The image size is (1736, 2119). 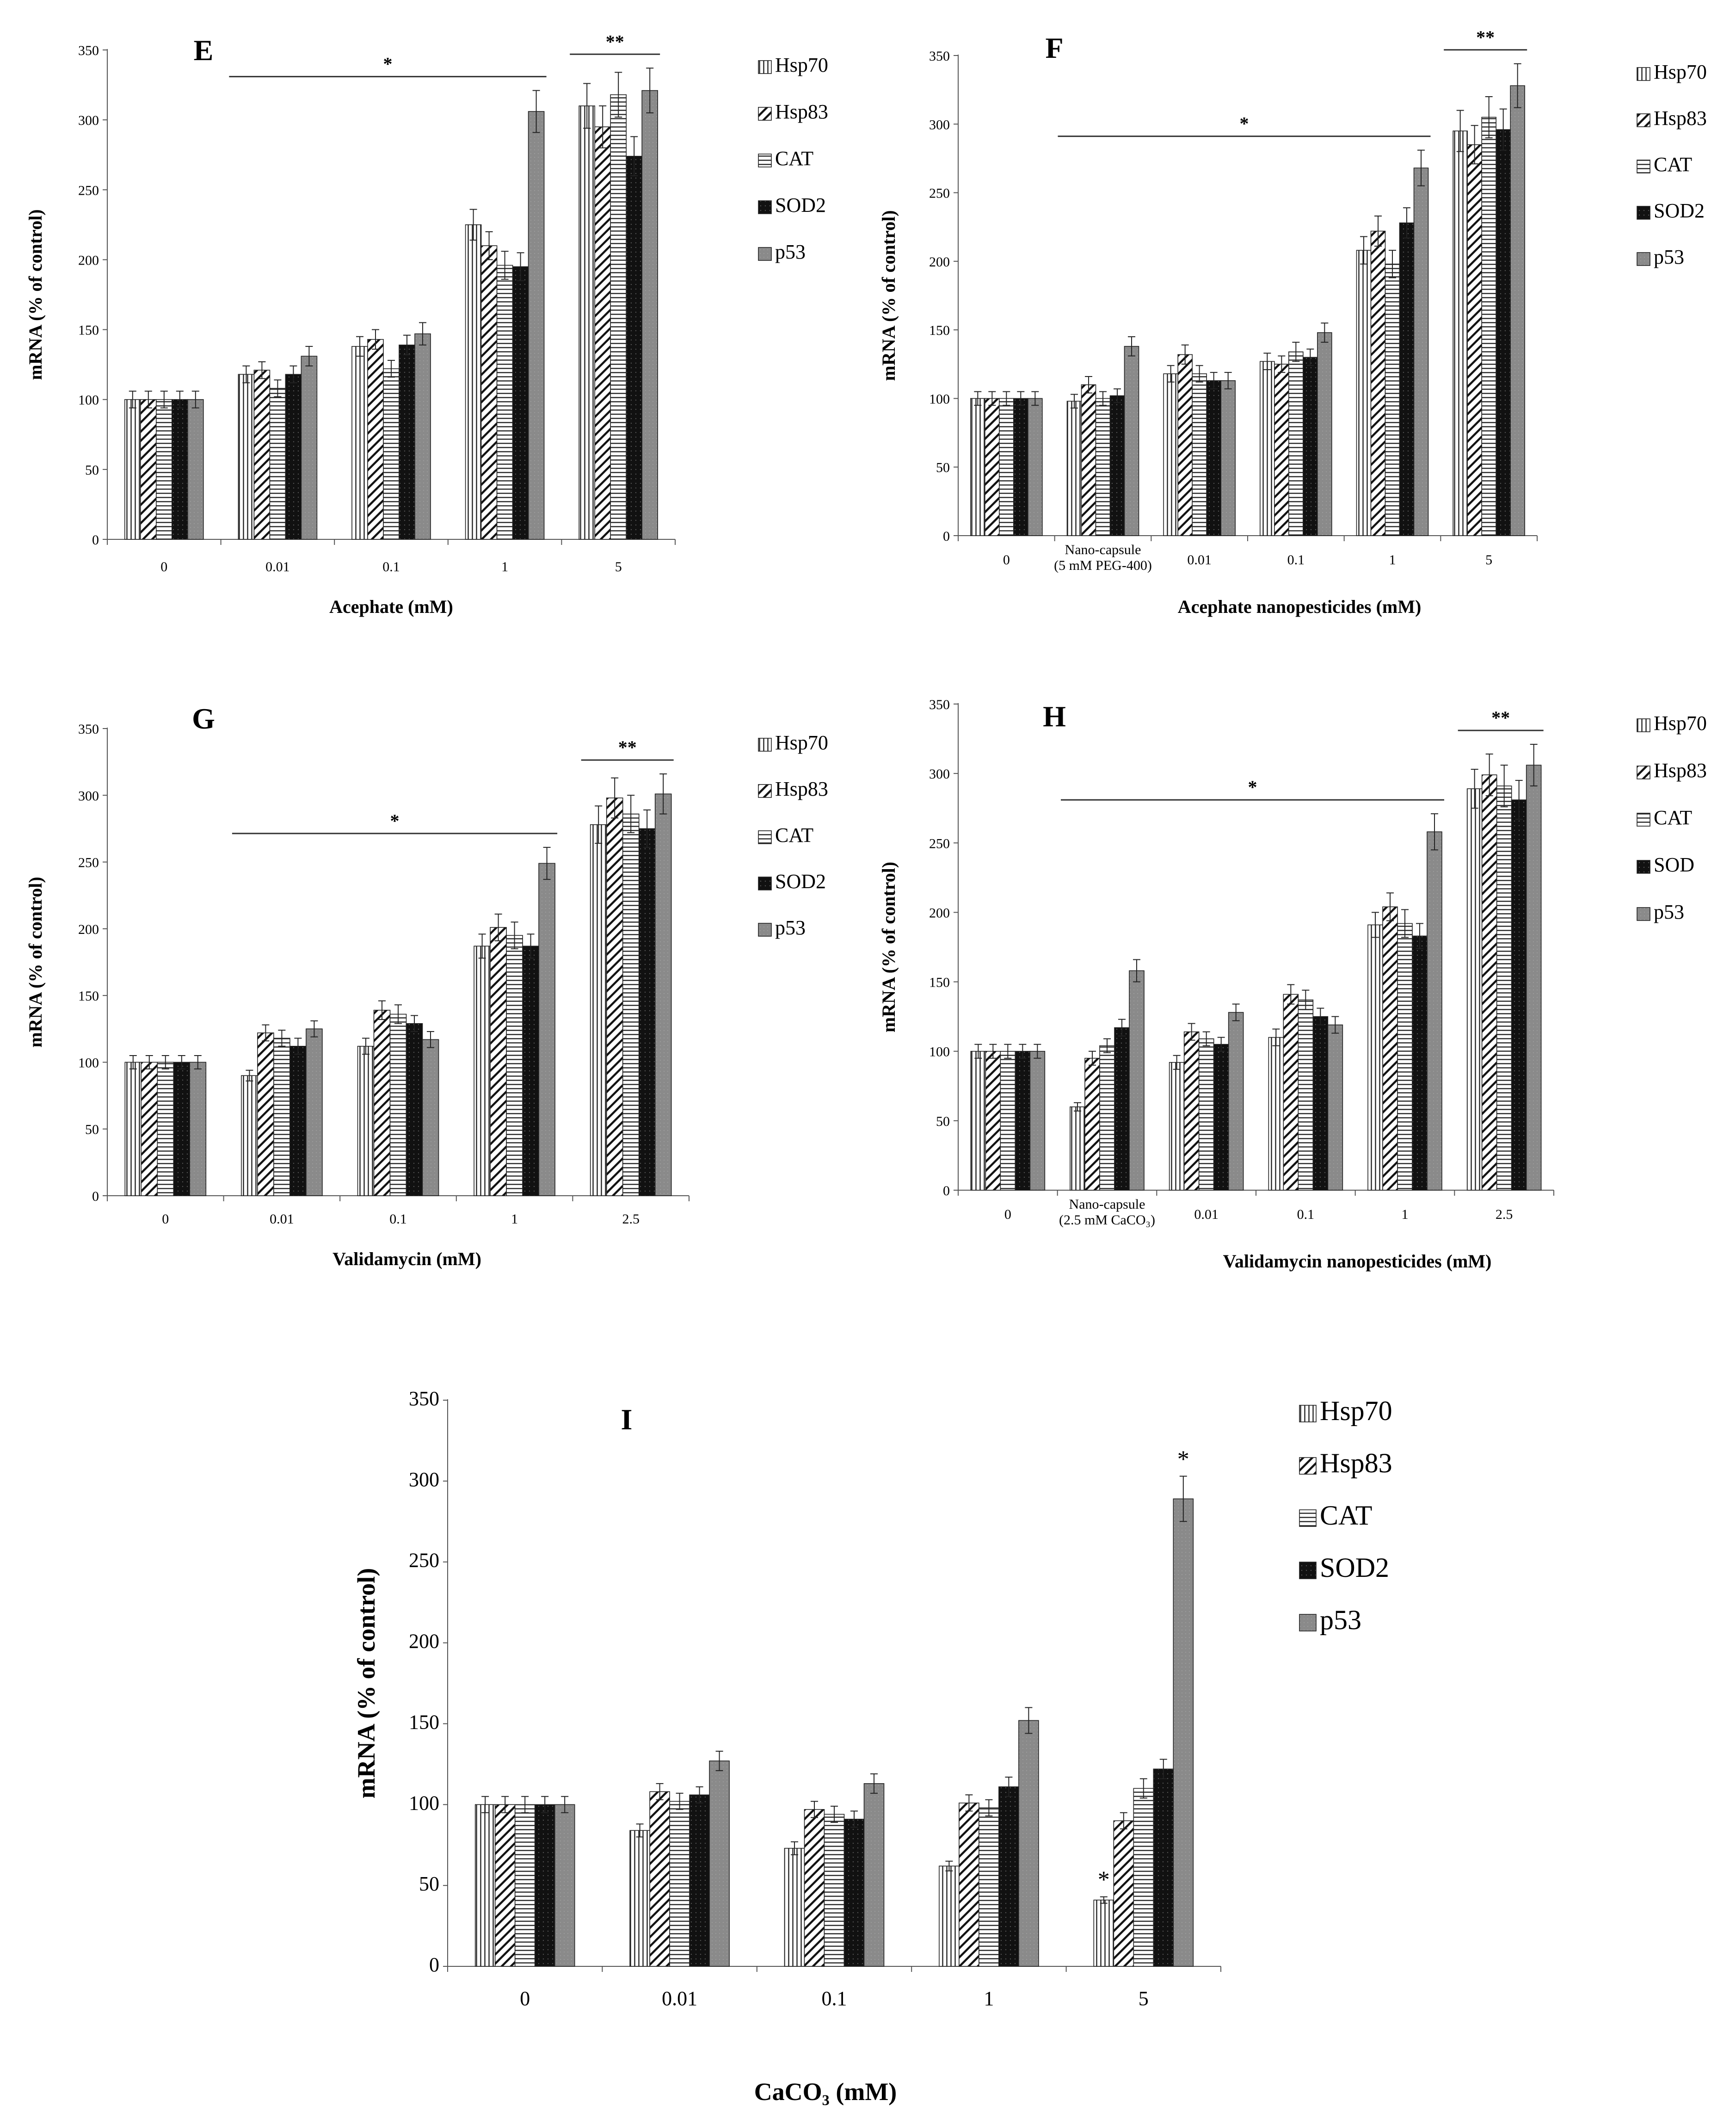 What do you see at coordinates (765, 883) in the screenshot?
I see `legend-swatch-sod2` at bounding box center [765, 883].